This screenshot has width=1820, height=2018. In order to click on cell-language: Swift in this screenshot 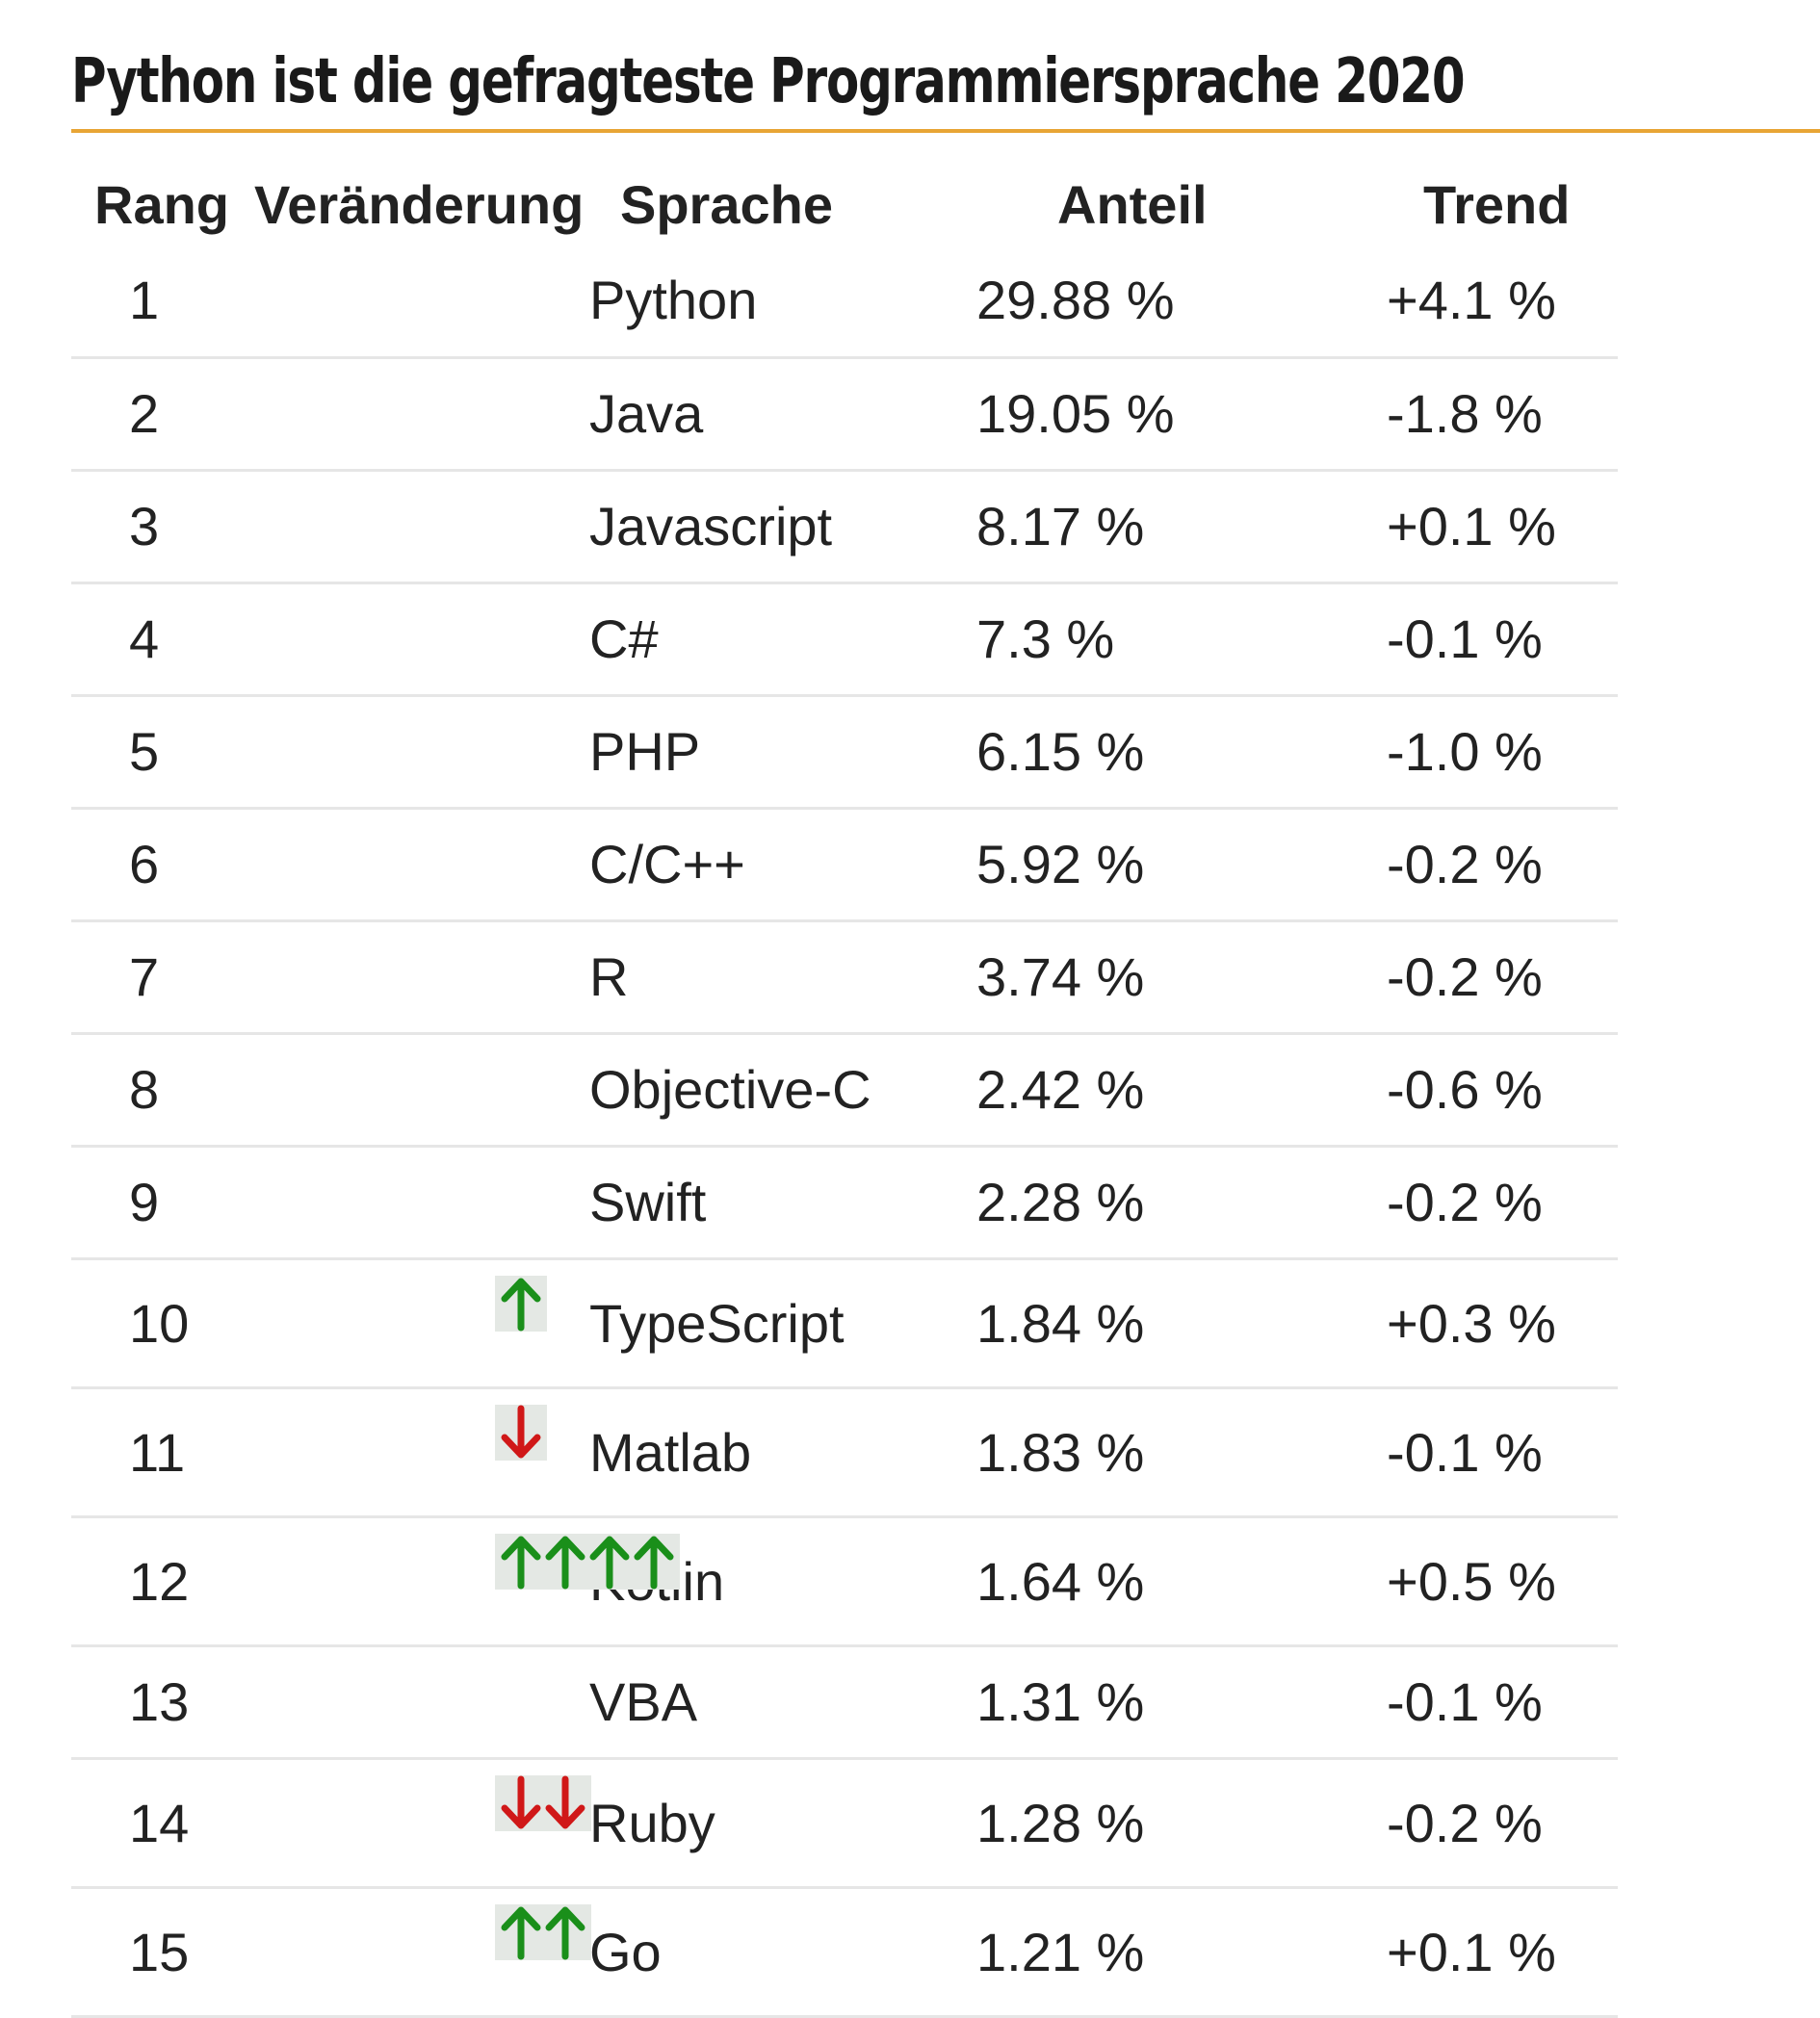, I will do `click(779, 1203)`.